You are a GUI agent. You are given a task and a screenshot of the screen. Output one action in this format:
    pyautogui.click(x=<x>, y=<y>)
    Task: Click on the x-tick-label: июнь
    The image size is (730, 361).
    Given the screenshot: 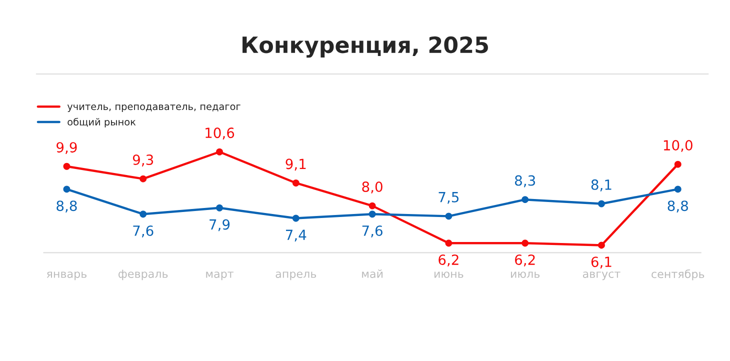 What is the action you would take?
    pyautogui.click(x=449, y=275)
    